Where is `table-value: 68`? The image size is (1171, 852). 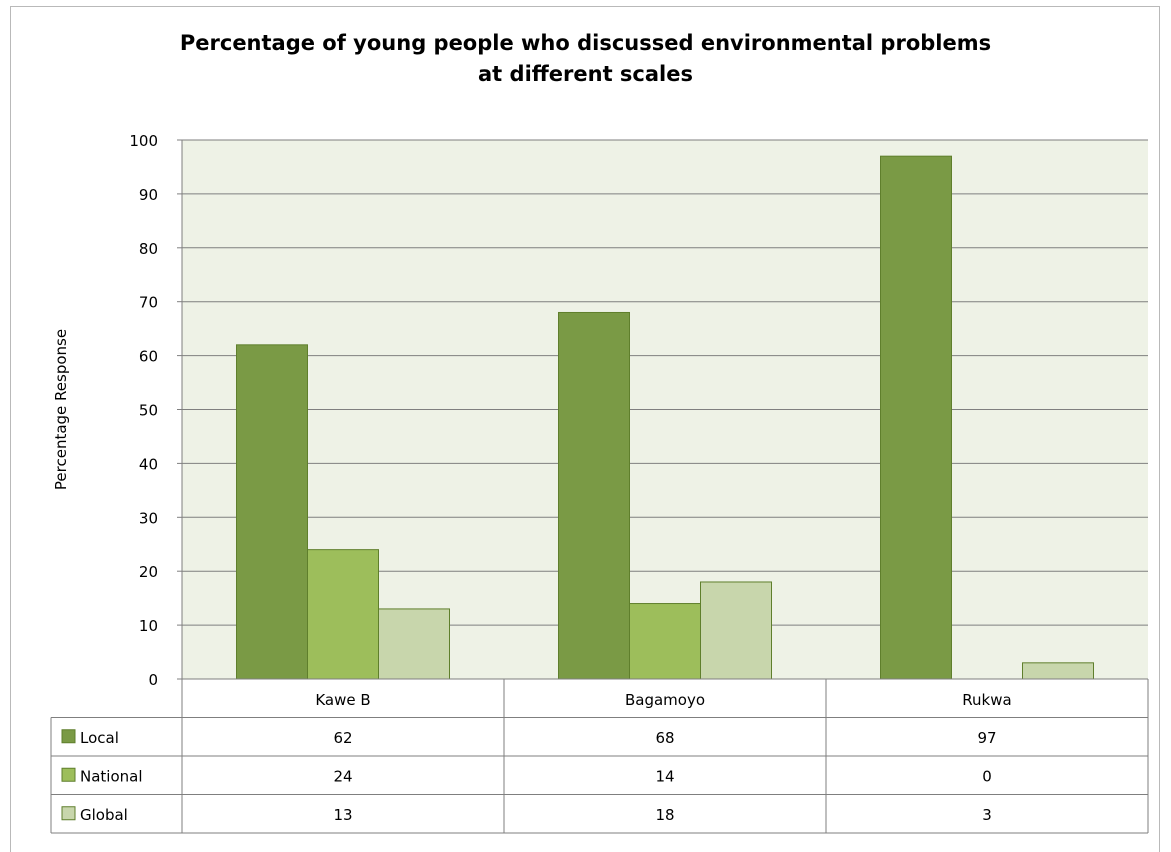 table-value: 68 is located at coordinates (664, 738).